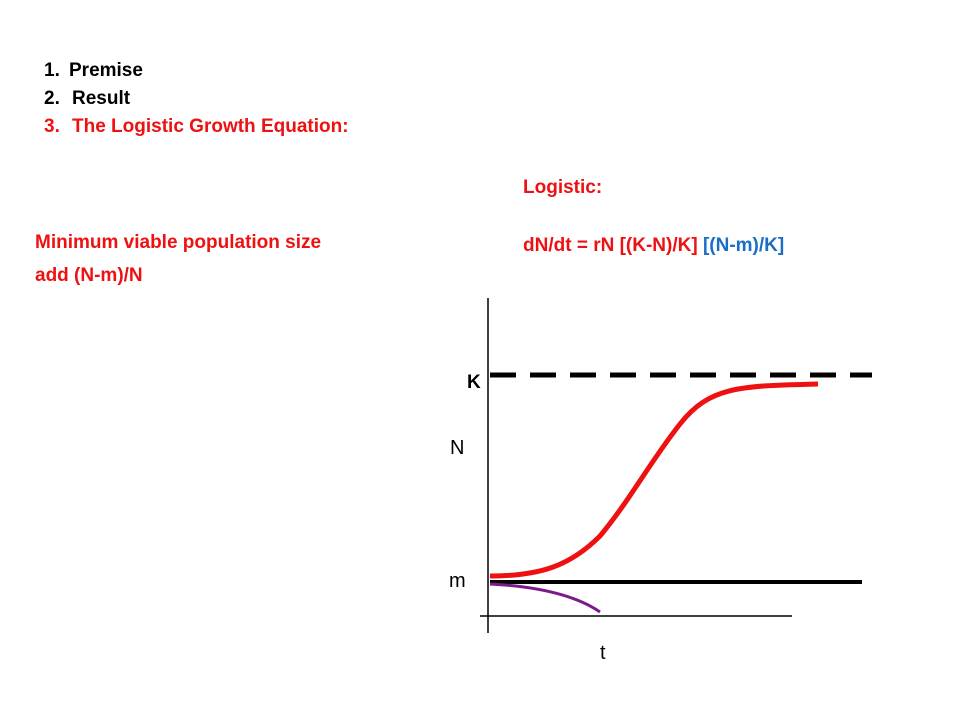  What do you see at coordinates (743, 245) in the screenshot?
I see `equation-extra: [(N-m)/K]` at bounding box center [743, 245].